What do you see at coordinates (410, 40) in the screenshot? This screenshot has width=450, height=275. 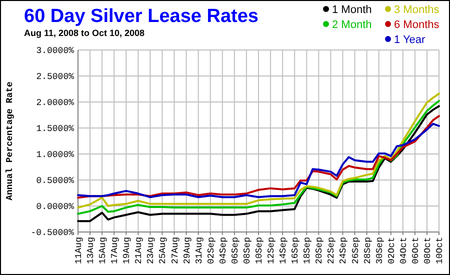 I see `legend-label: 1 Year` at bounding box center [410, 40].